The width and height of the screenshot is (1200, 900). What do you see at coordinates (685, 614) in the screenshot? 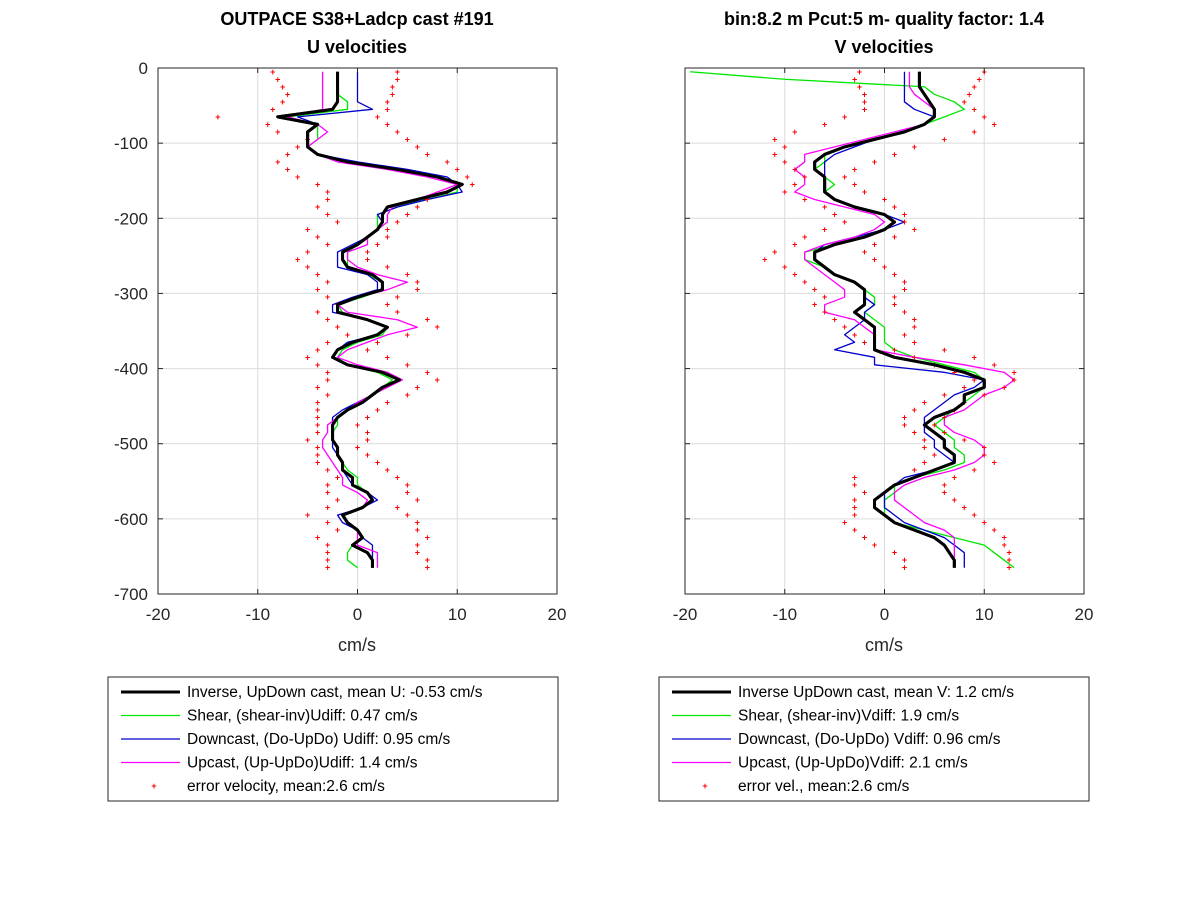
I see `v-x-tick-label: -20` at bounding box center [685, 614].